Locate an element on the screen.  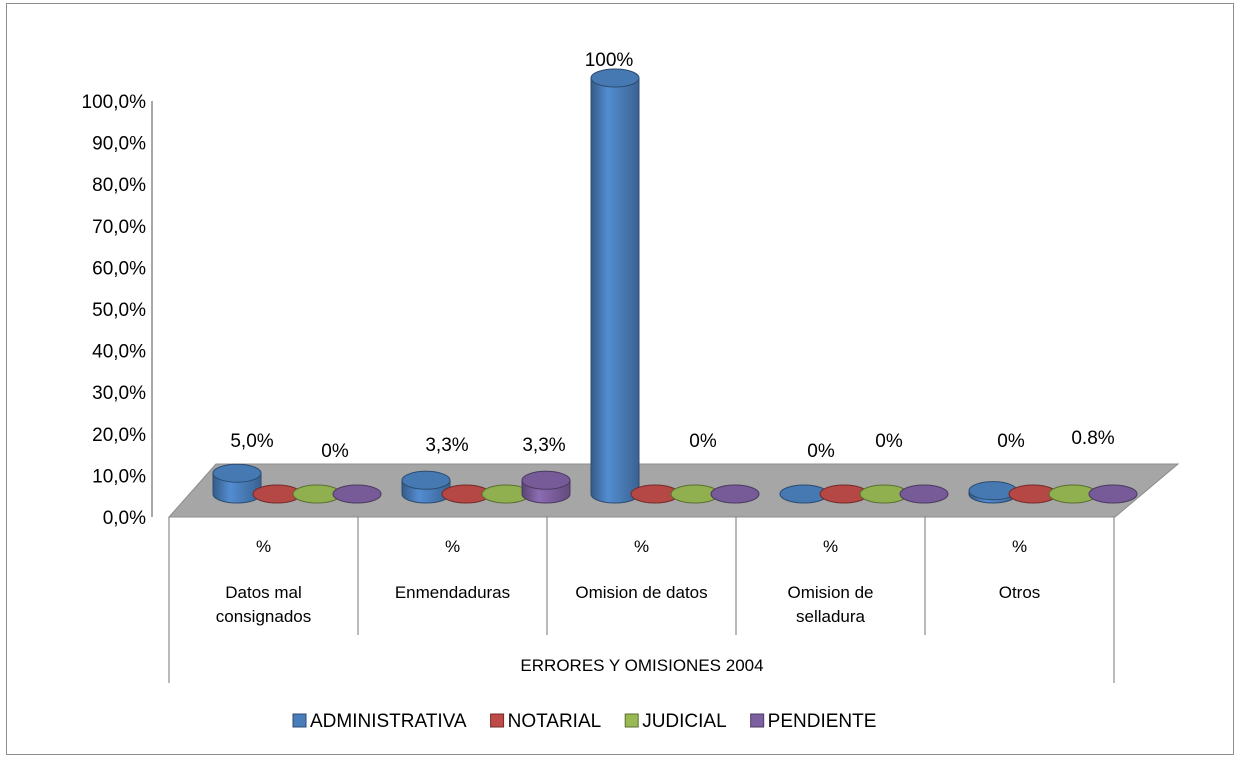
legend-label: NOTARIAL is located at coordinates (555, 721).